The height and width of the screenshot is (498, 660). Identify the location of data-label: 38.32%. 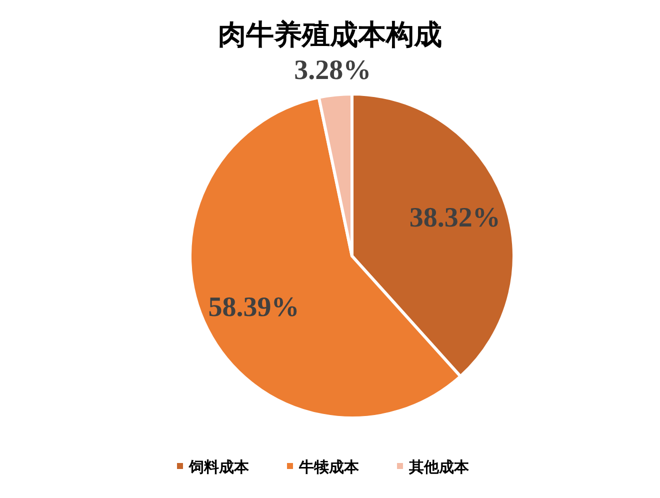
(454, 218).